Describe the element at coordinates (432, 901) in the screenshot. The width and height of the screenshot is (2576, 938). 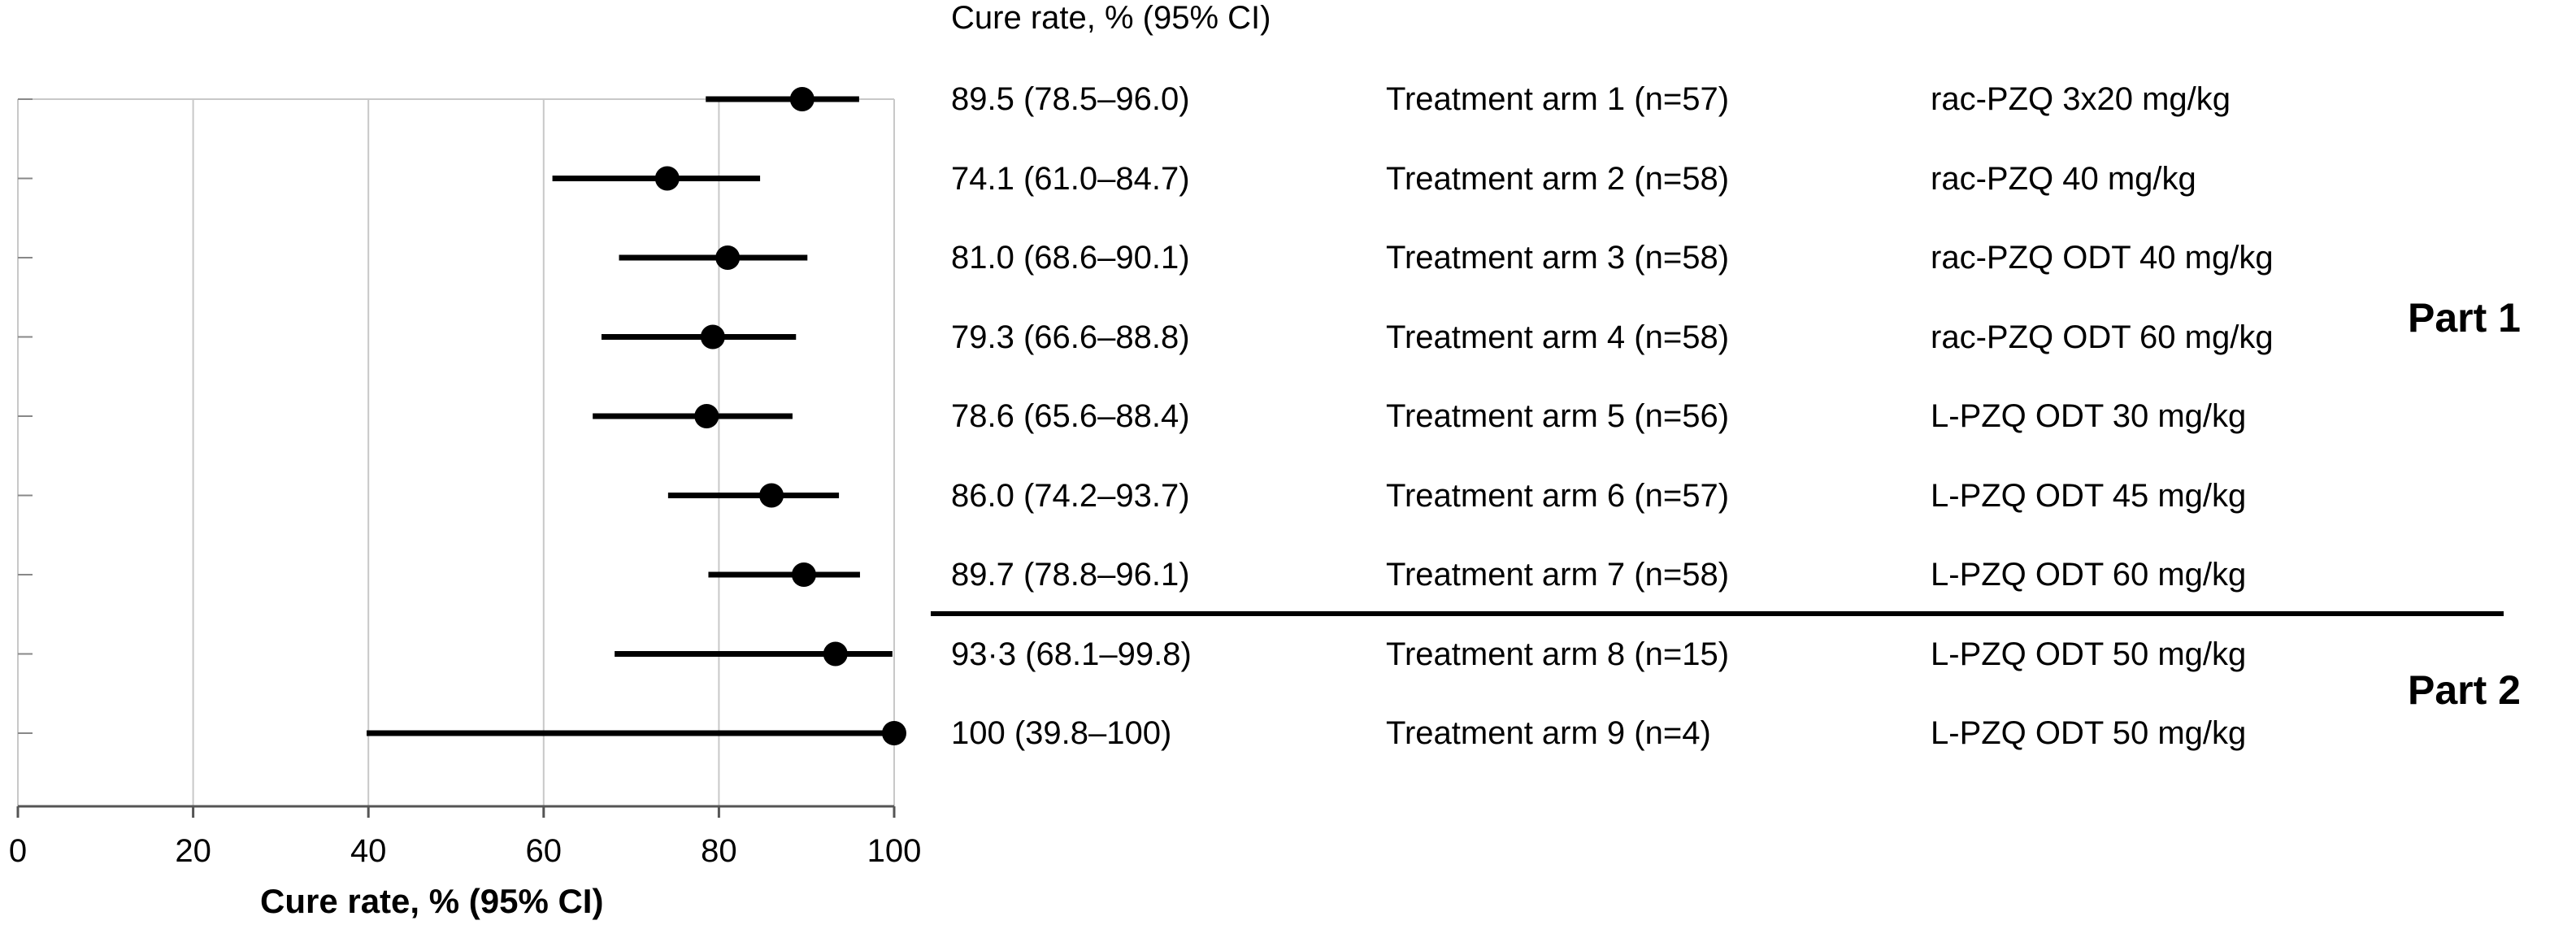
I see `x-axis-label: Cure rate, % (95% CI)` at that location.